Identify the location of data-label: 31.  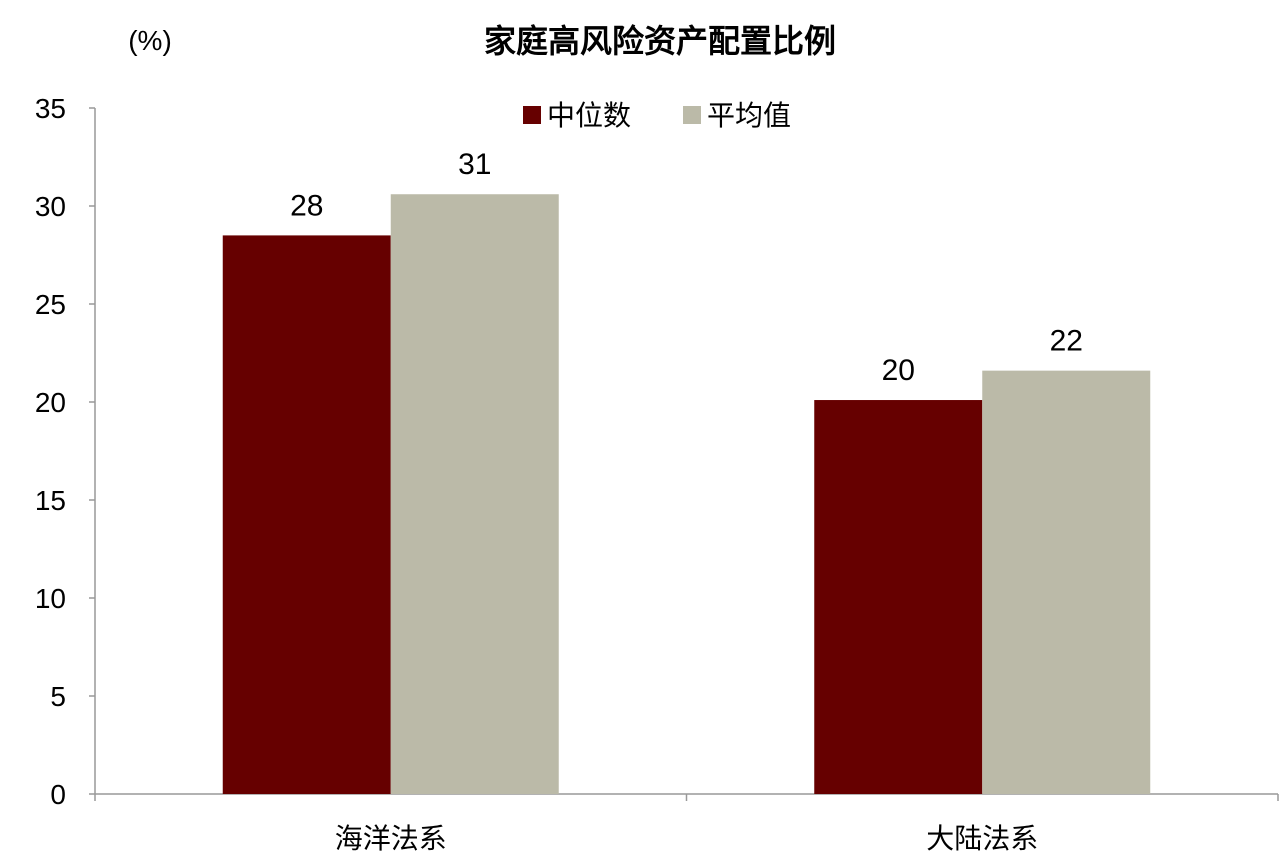
(474, 164).